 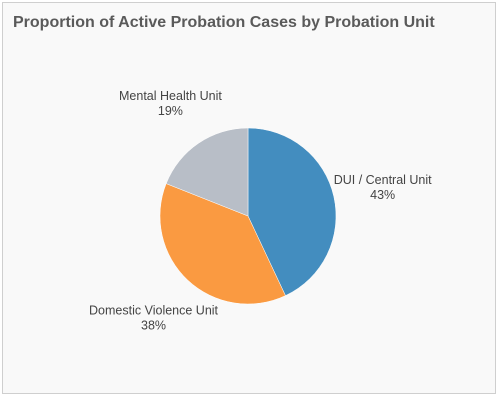 I want to click on slice-label-domestic-violence-unit: Domestic Violence Unit, so click(x=154, y=311).